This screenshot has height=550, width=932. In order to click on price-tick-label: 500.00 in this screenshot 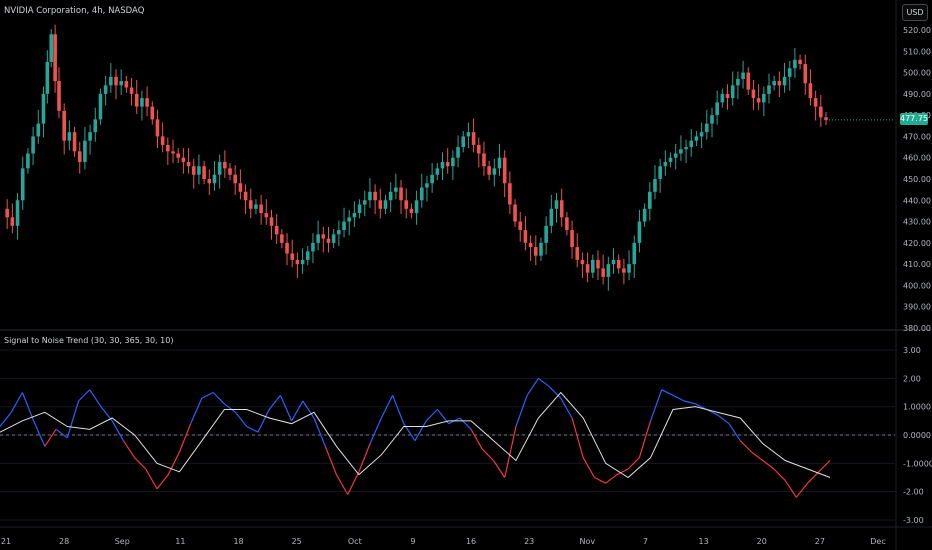, I will do `click(917, 73)`.